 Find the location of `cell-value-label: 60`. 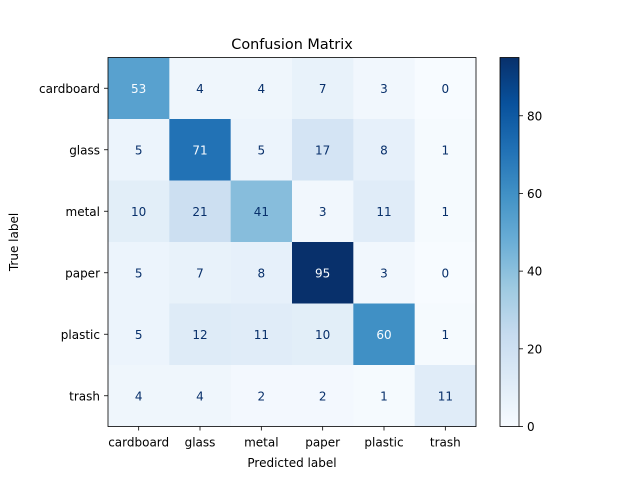

cell-value-label: 60 is located at coordinates (383, 335).